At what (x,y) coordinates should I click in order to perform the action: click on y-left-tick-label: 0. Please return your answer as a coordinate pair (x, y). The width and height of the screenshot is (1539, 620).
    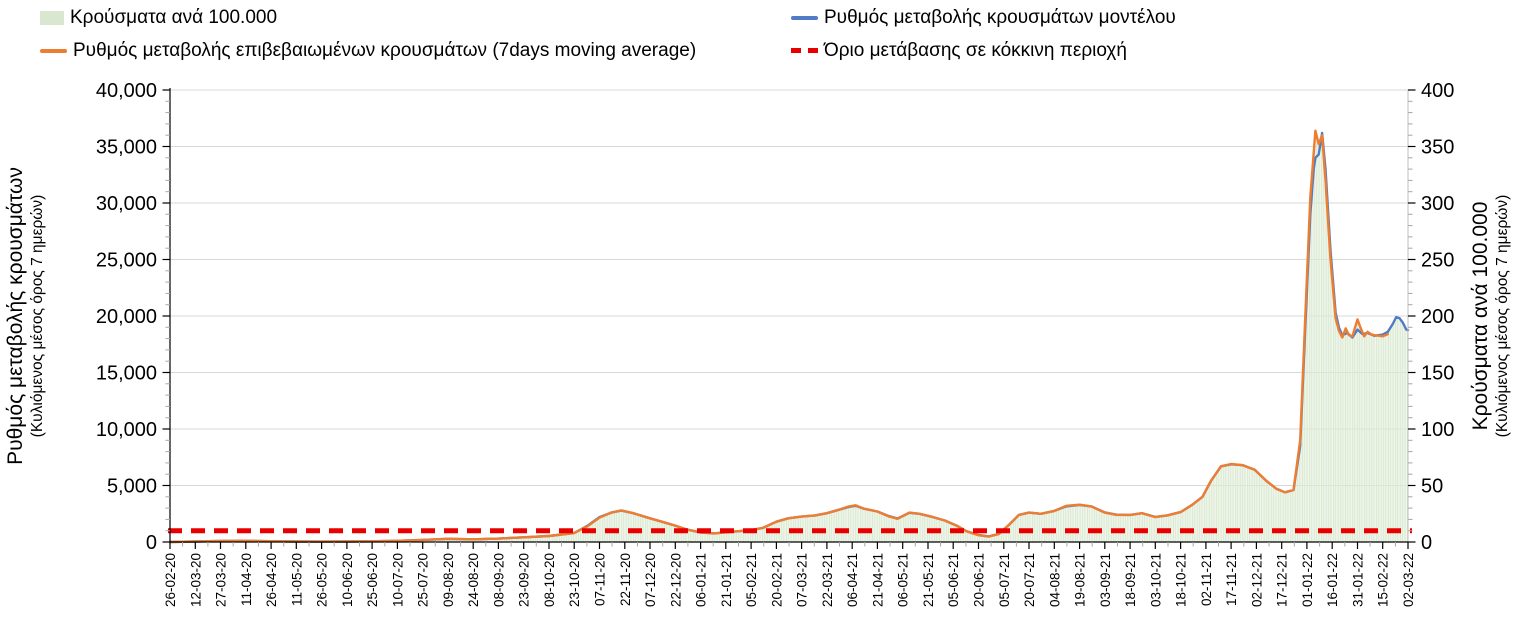
    Looking at the image, I should click on (151, 543).